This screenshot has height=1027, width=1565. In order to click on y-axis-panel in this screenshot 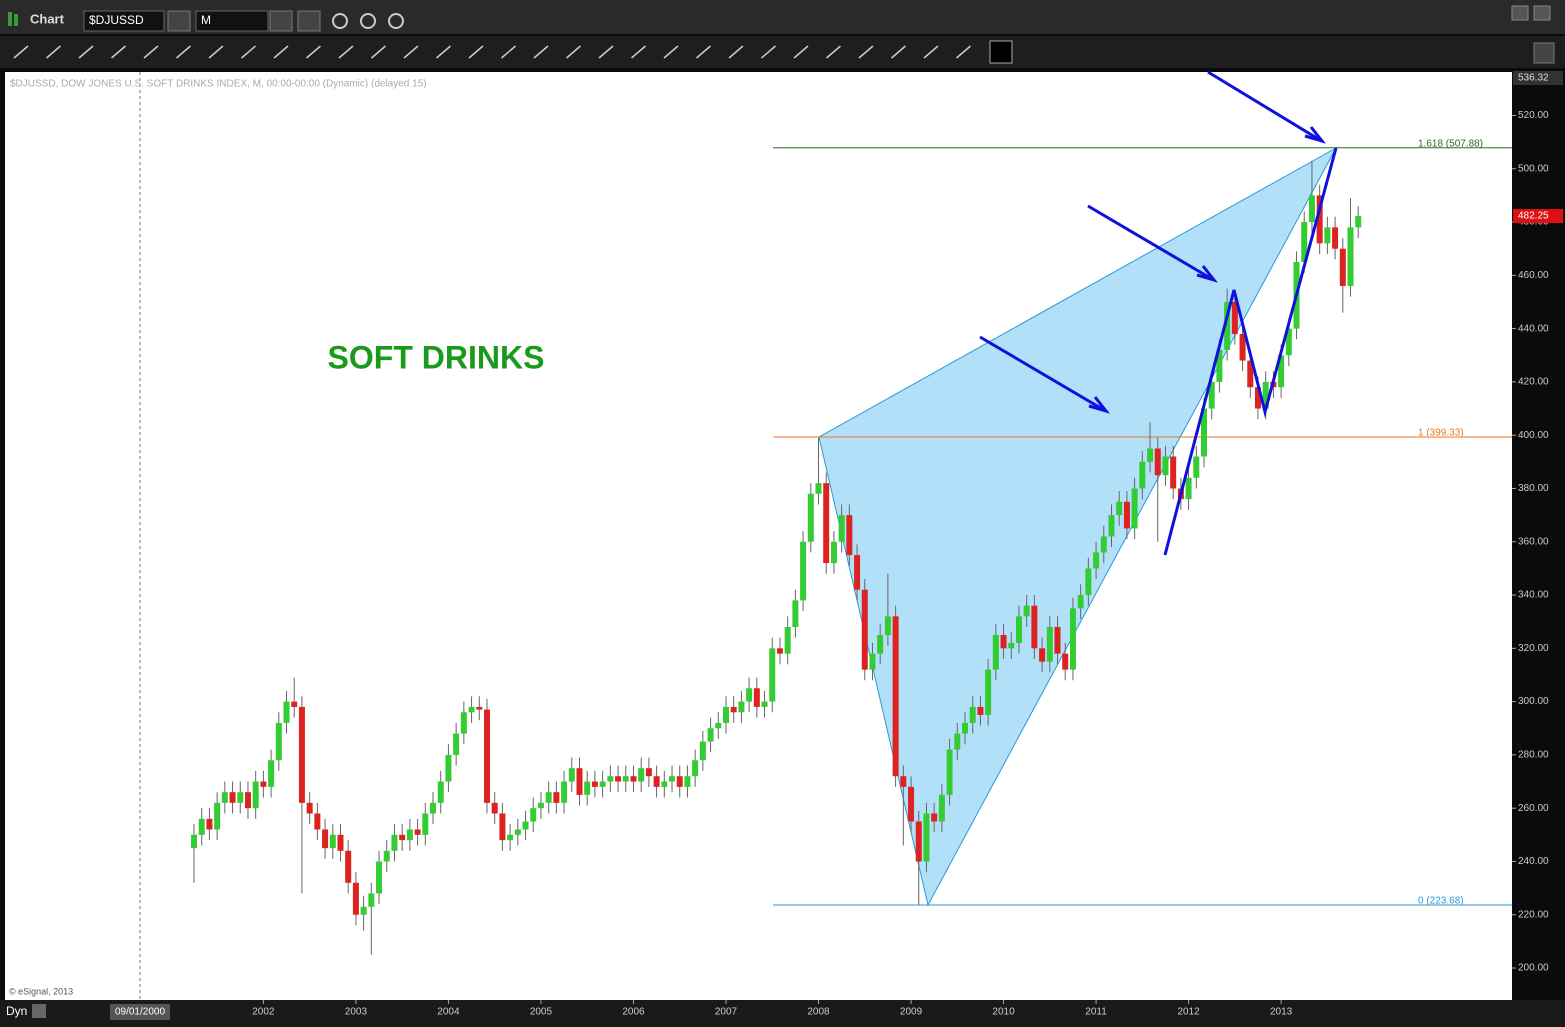, I will do `click(1538, 536)`.